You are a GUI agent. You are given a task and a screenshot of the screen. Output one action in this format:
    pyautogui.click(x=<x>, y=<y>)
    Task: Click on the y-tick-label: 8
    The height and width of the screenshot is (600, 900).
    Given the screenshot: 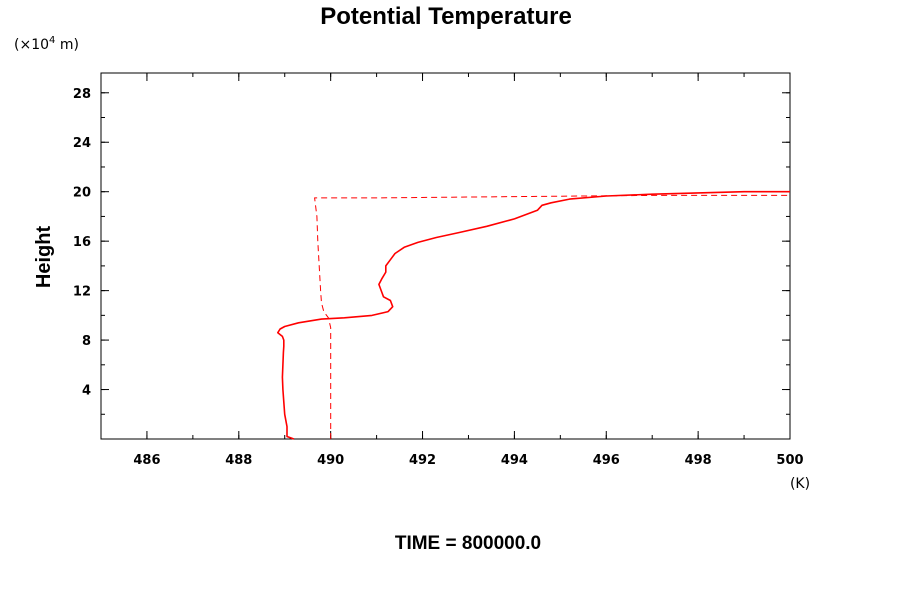 What is the action you would take?
    pyautogui.click(x=86, y=341)
    